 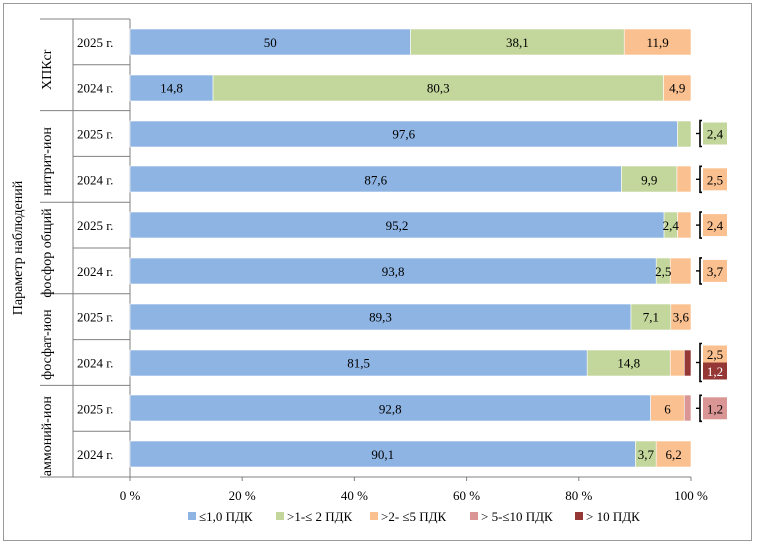 I want to click on data-label: 97,6, so click(x=403, y=134).